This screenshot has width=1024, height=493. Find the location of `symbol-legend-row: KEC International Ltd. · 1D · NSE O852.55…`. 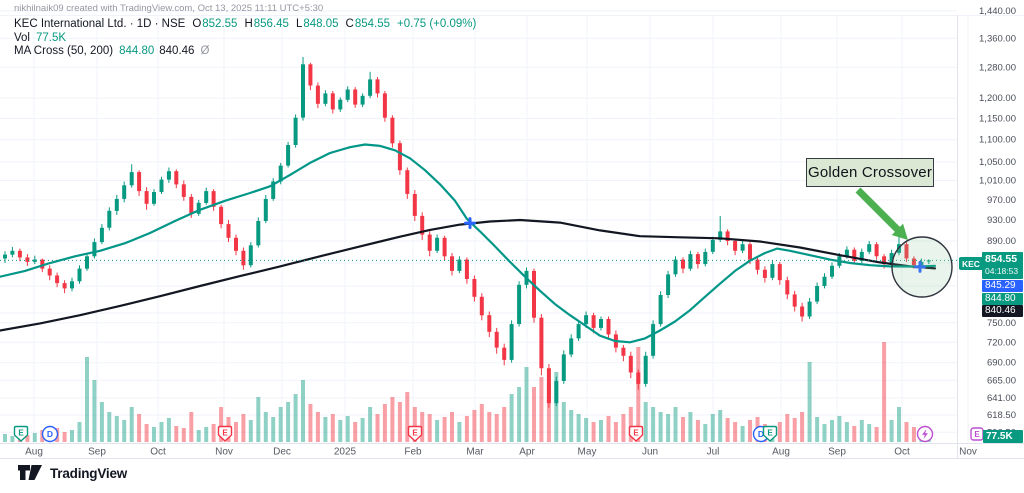

symbol-legend-row: KEC International Ltd. · 1D · NSE O852.55… is located at coordinates (245, 24).